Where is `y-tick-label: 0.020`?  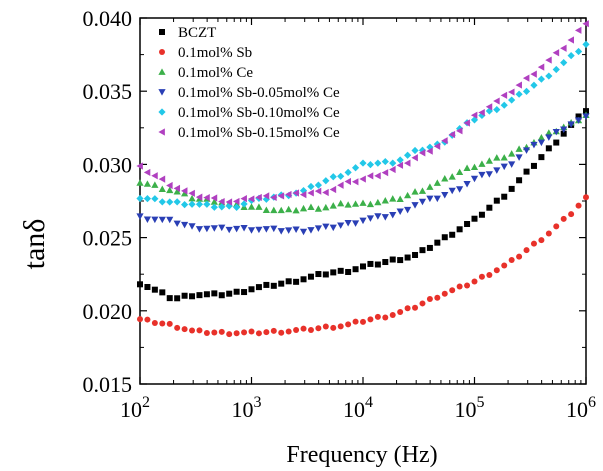 y-tick-label: 0.020 is located at coordinates (108, 311).